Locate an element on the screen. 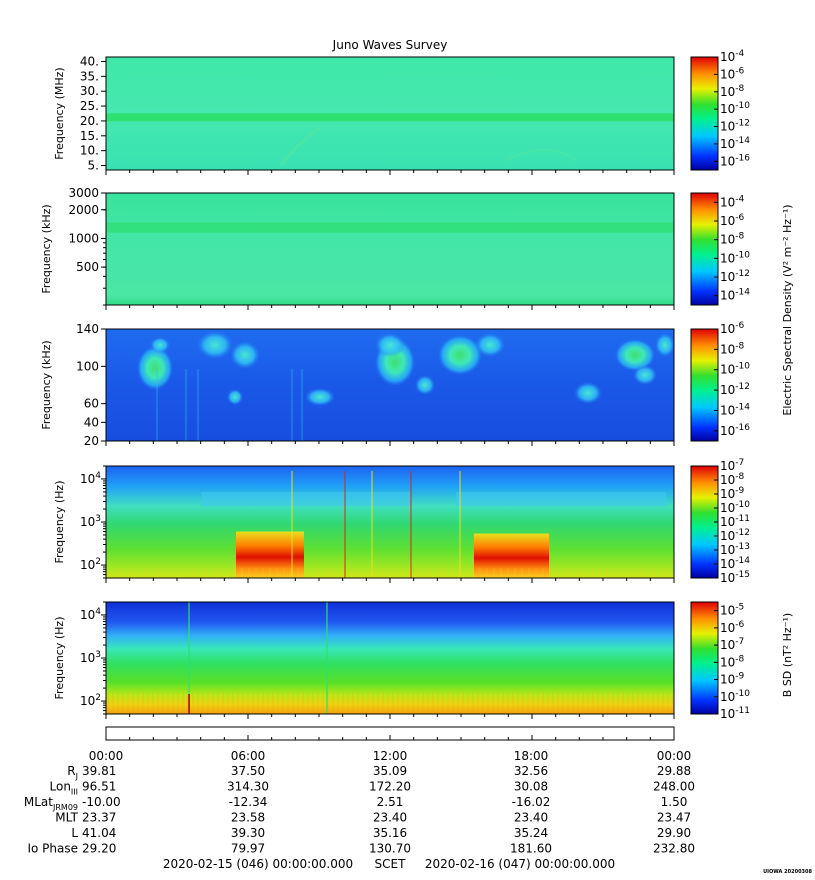  y-tick-label: 10⁴ is located at coordinates (90, 478).